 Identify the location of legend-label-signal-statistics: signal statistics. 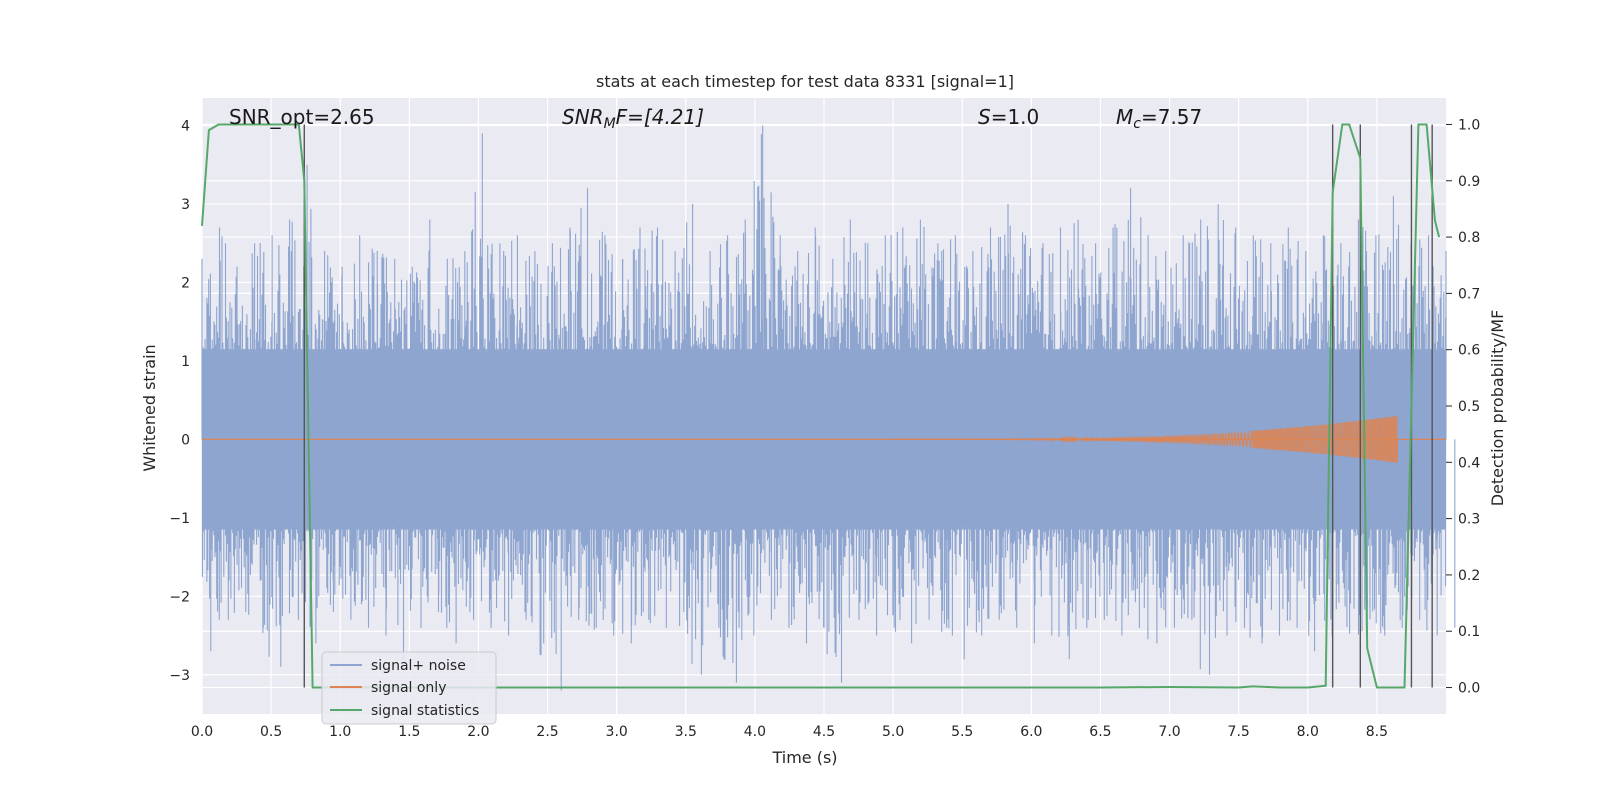
(425, 711).